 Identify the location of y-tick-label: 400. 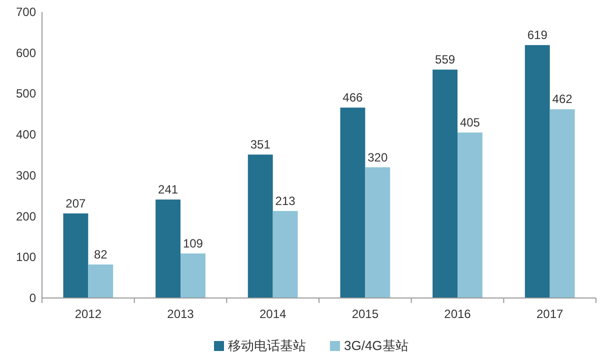
(26, 135).